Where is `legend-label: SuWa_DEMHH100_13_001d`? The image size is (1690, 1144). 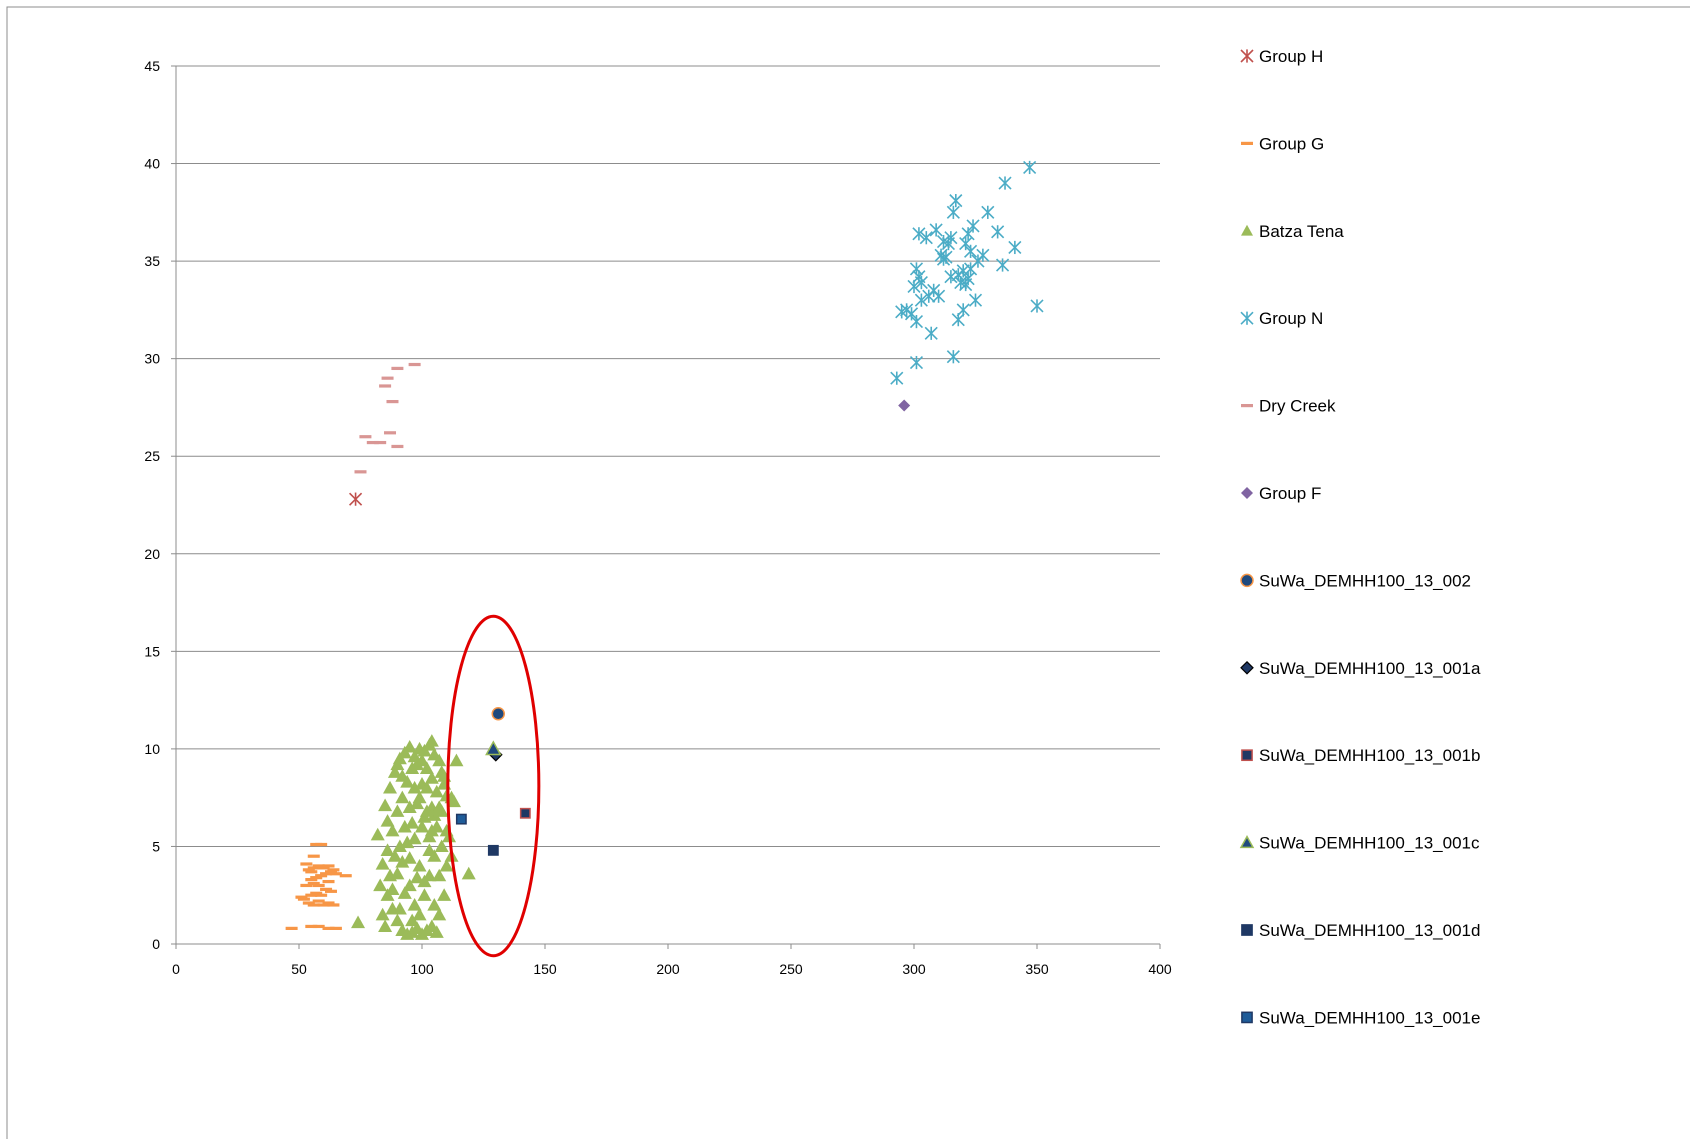 legend-label: SuWa_DEMHH100_13_001d is located at coordinates (1369, 930).